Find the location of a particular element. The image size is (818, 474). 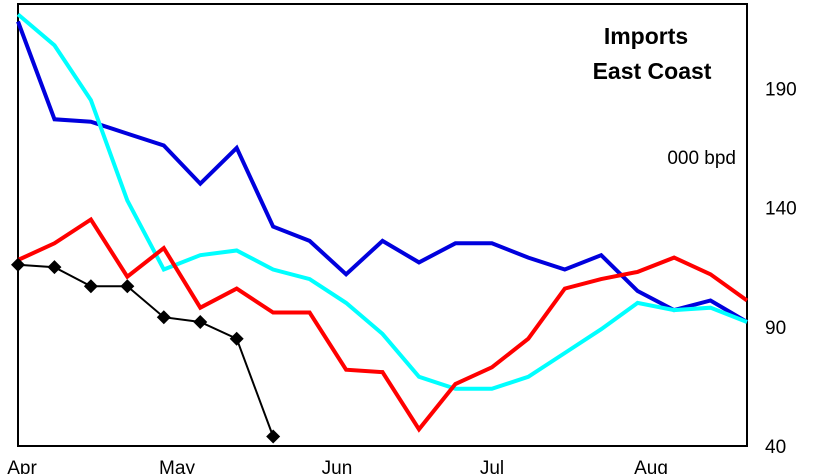

x-tick-label-jun: Jun is located at coordinates (337, 466).